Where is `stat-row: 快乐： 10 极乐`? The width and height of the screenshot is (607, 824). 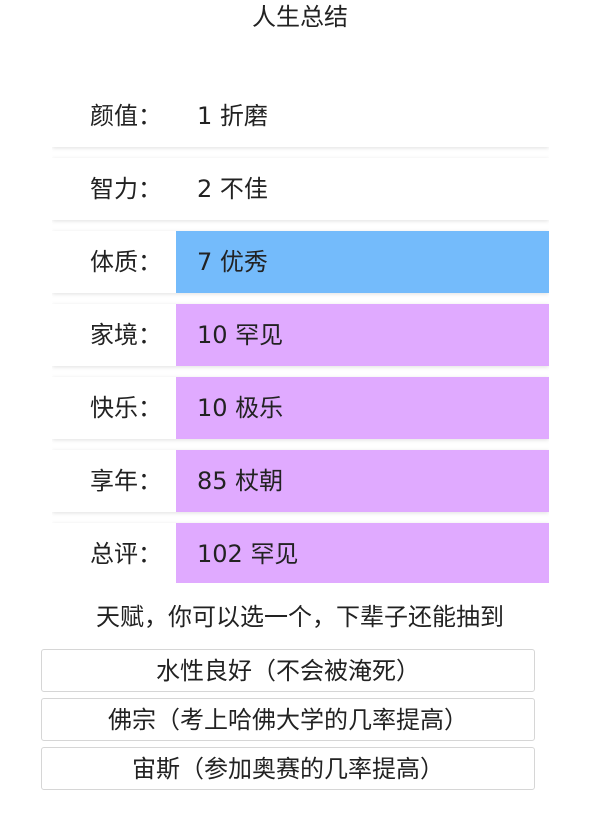
stat-row: 快乐： 10 极乐 is located at coordinates (300, 408).